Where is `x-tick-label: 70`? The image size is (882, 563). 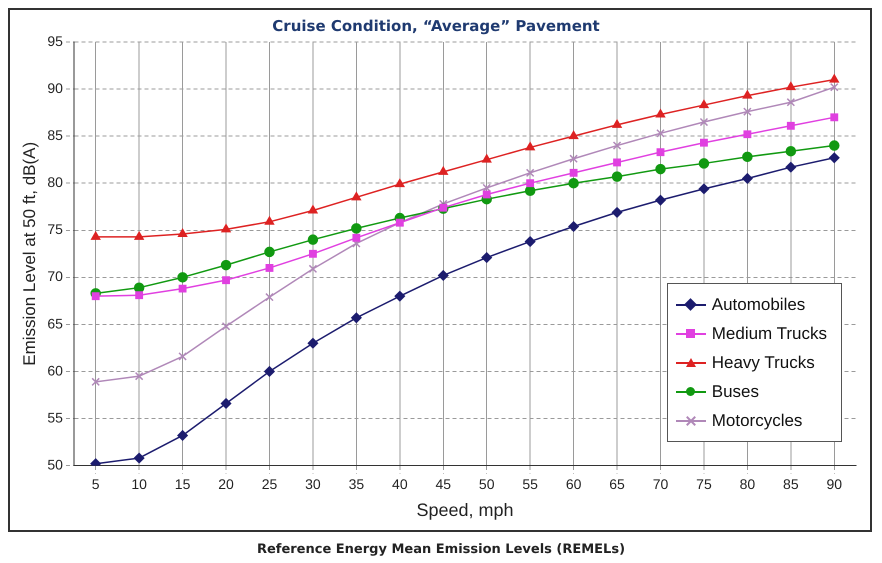 x-tick-label: 70 is located at coordinates (660, 484).